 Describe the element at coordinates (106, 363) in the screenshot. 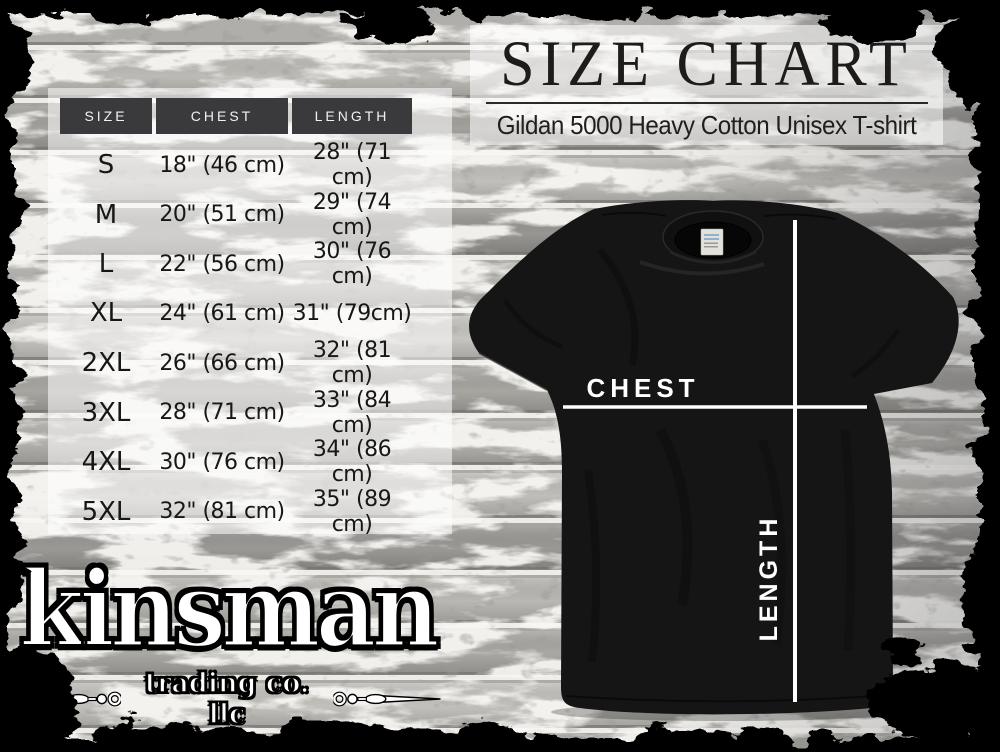

I see `size-cell: 2XL` at that location.